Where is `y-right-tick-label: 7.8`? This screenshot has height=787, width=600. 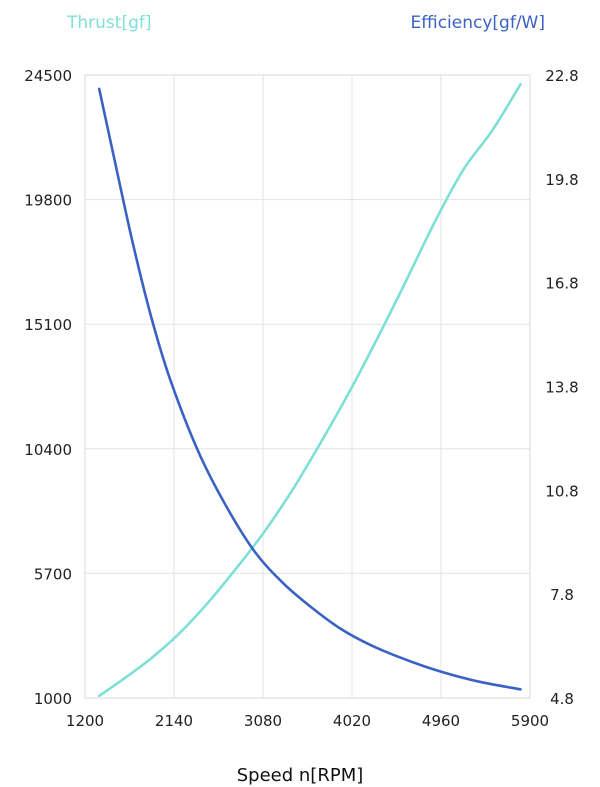
y-right-tick-label: 7.8 is located at coordinates (562, 595).